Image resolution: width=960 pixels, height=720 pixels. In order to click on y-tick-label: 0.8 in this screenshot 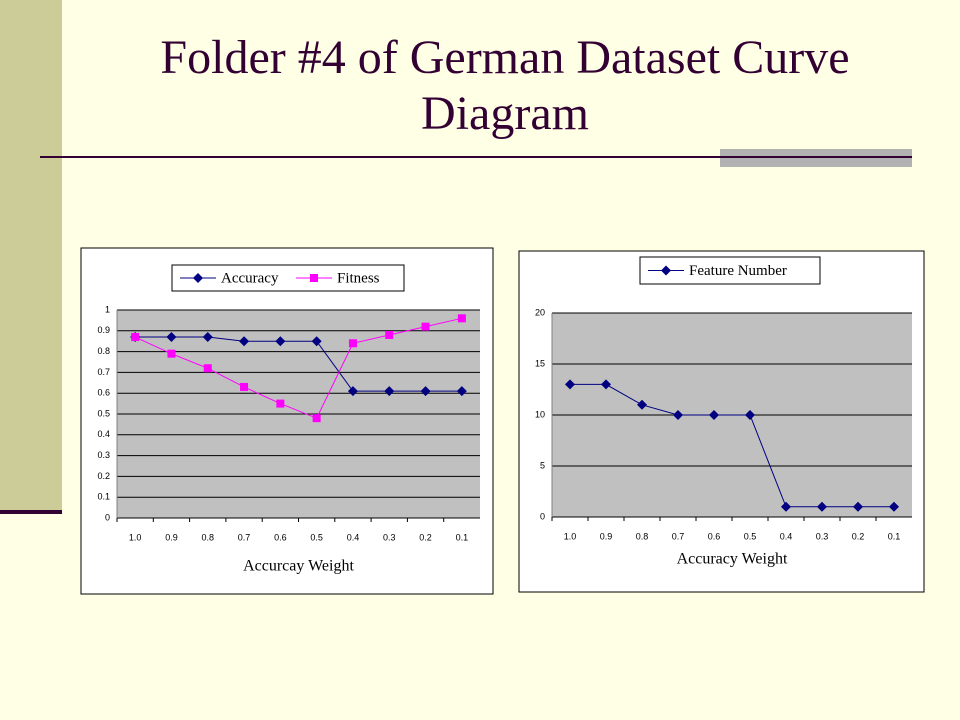, I will do `click(103, 351)`.